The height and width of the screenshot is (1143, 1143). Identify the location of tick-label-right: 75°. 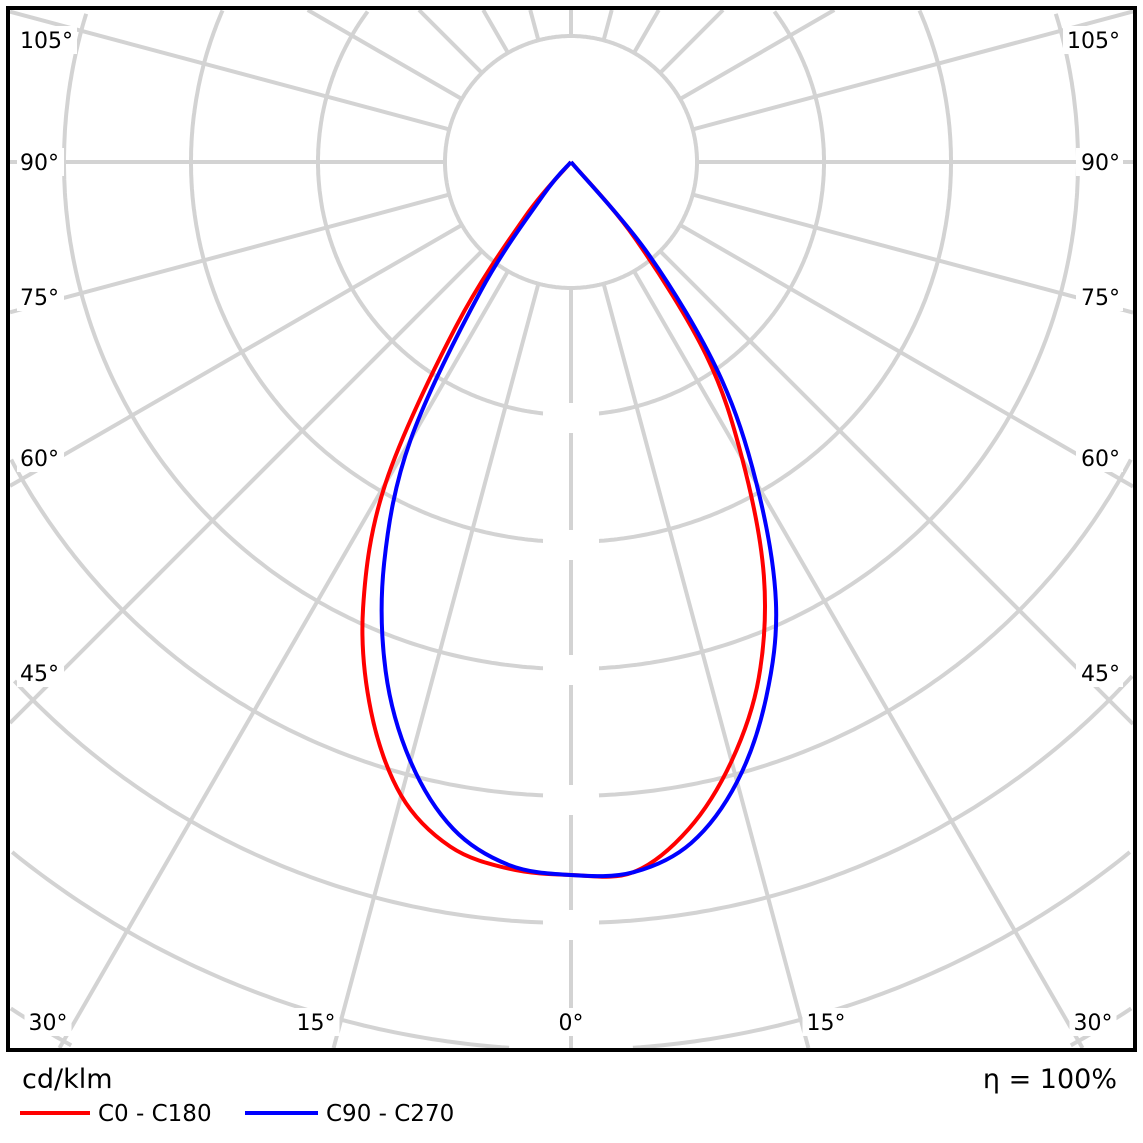
(1100, 298).